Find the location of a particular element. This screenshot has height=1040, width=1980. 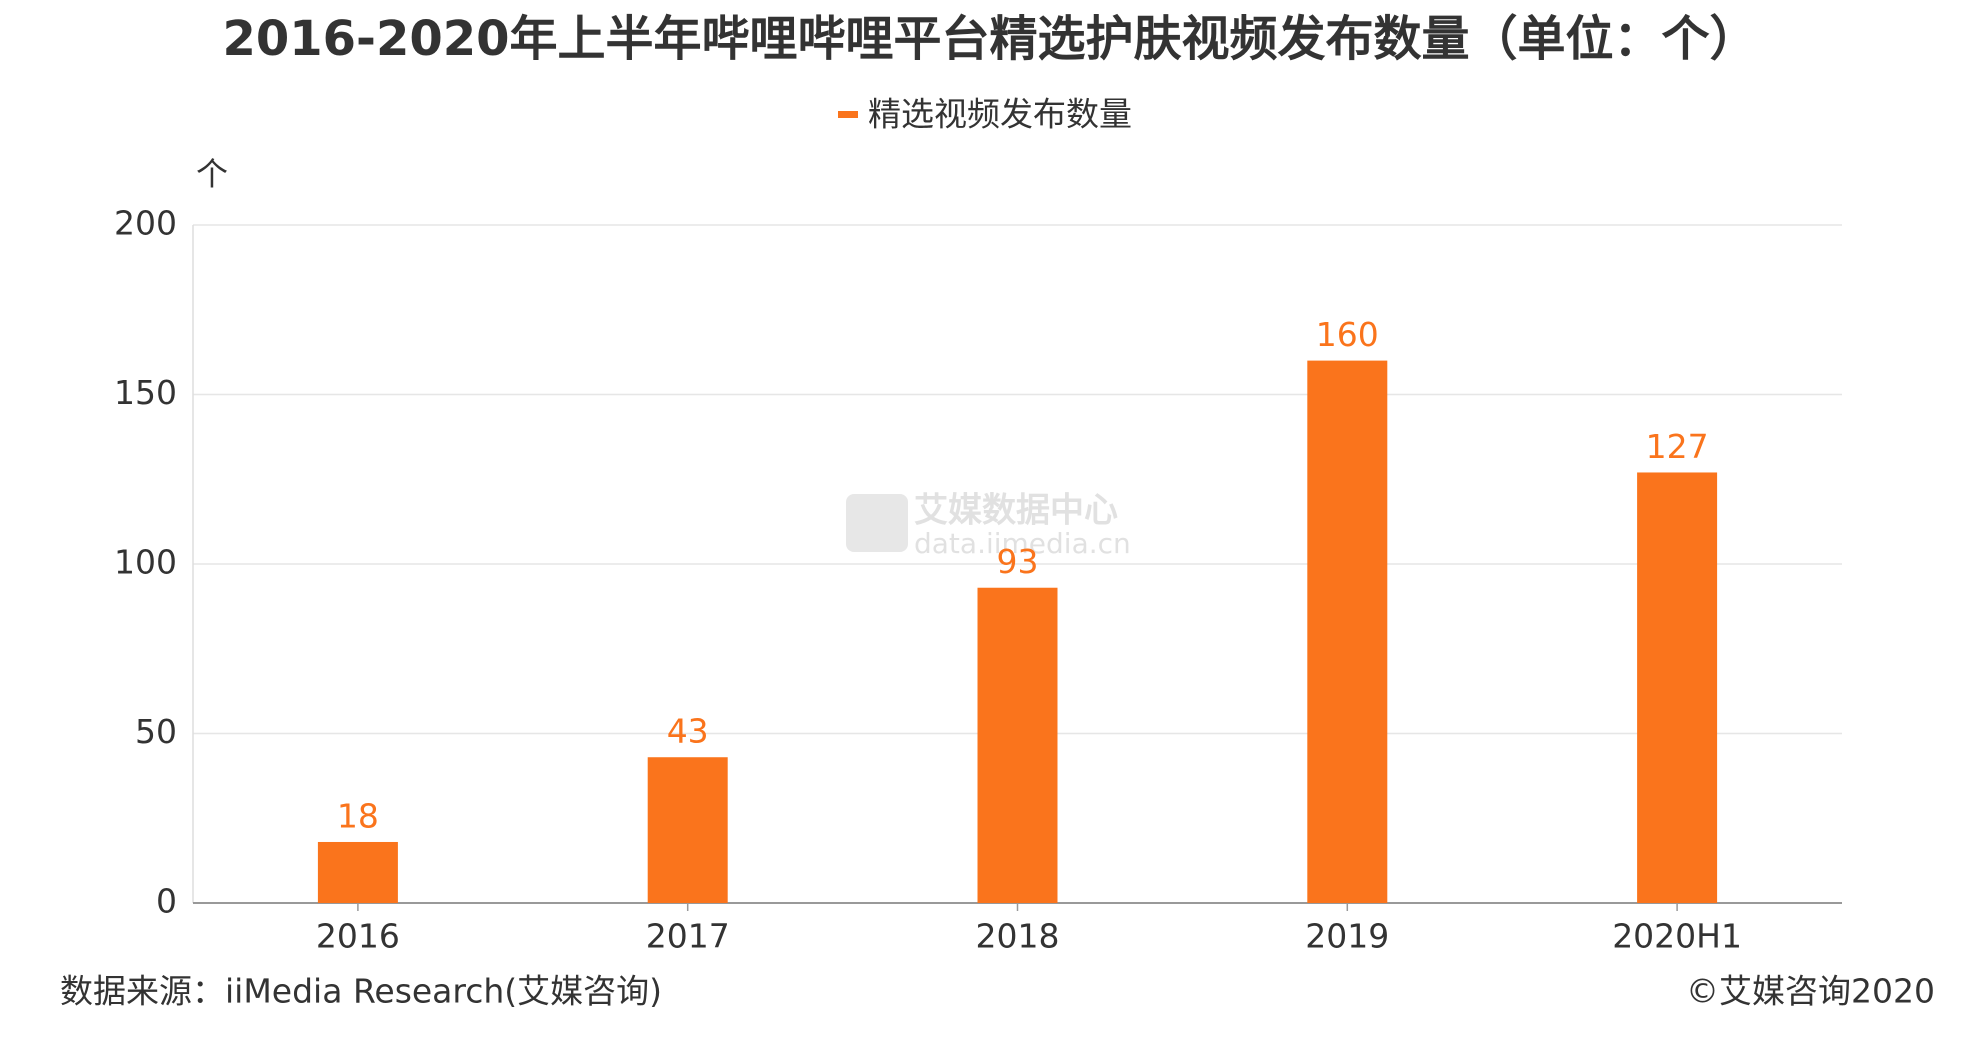

watermark: 艾媒数据中心 data.iimedia.cn is located at coordinates (988, 525).